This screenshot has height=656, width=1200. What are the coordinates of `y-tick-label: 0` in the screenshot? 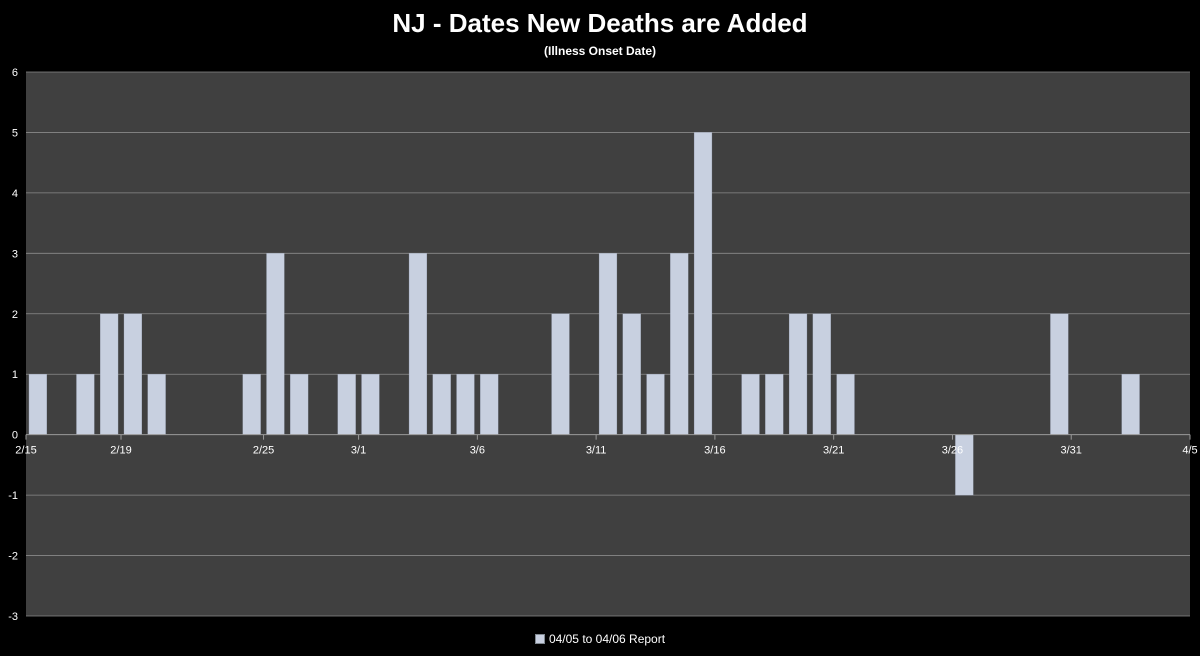 It's located at (15, 436).